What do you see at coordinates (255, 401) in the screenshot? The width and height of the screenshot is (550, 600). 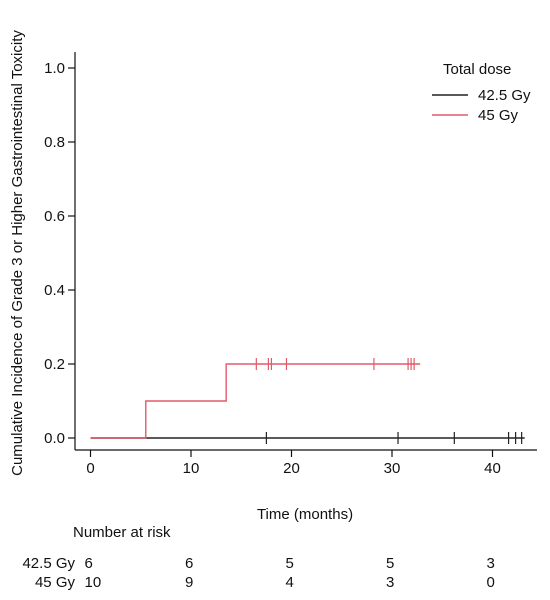 I see `step-curve` at bounding box center [255, 401].